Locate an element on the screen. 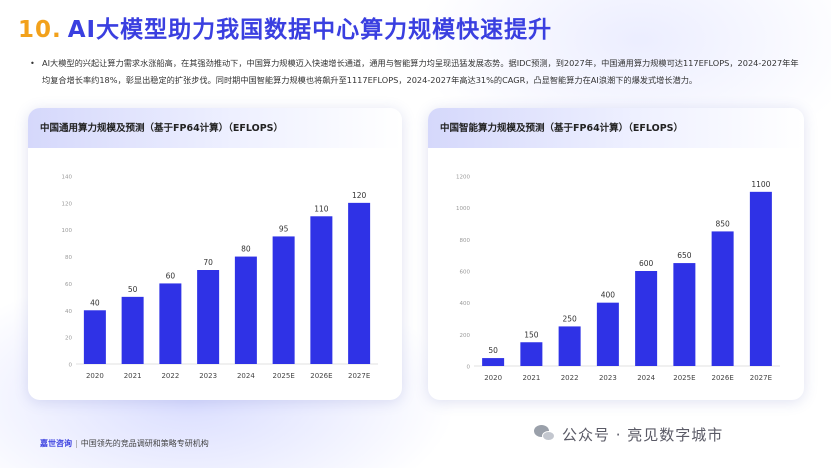 The width and height of the screenshot is (831, 468). bar-value-label: 60 is located at coordinates (171, 275).